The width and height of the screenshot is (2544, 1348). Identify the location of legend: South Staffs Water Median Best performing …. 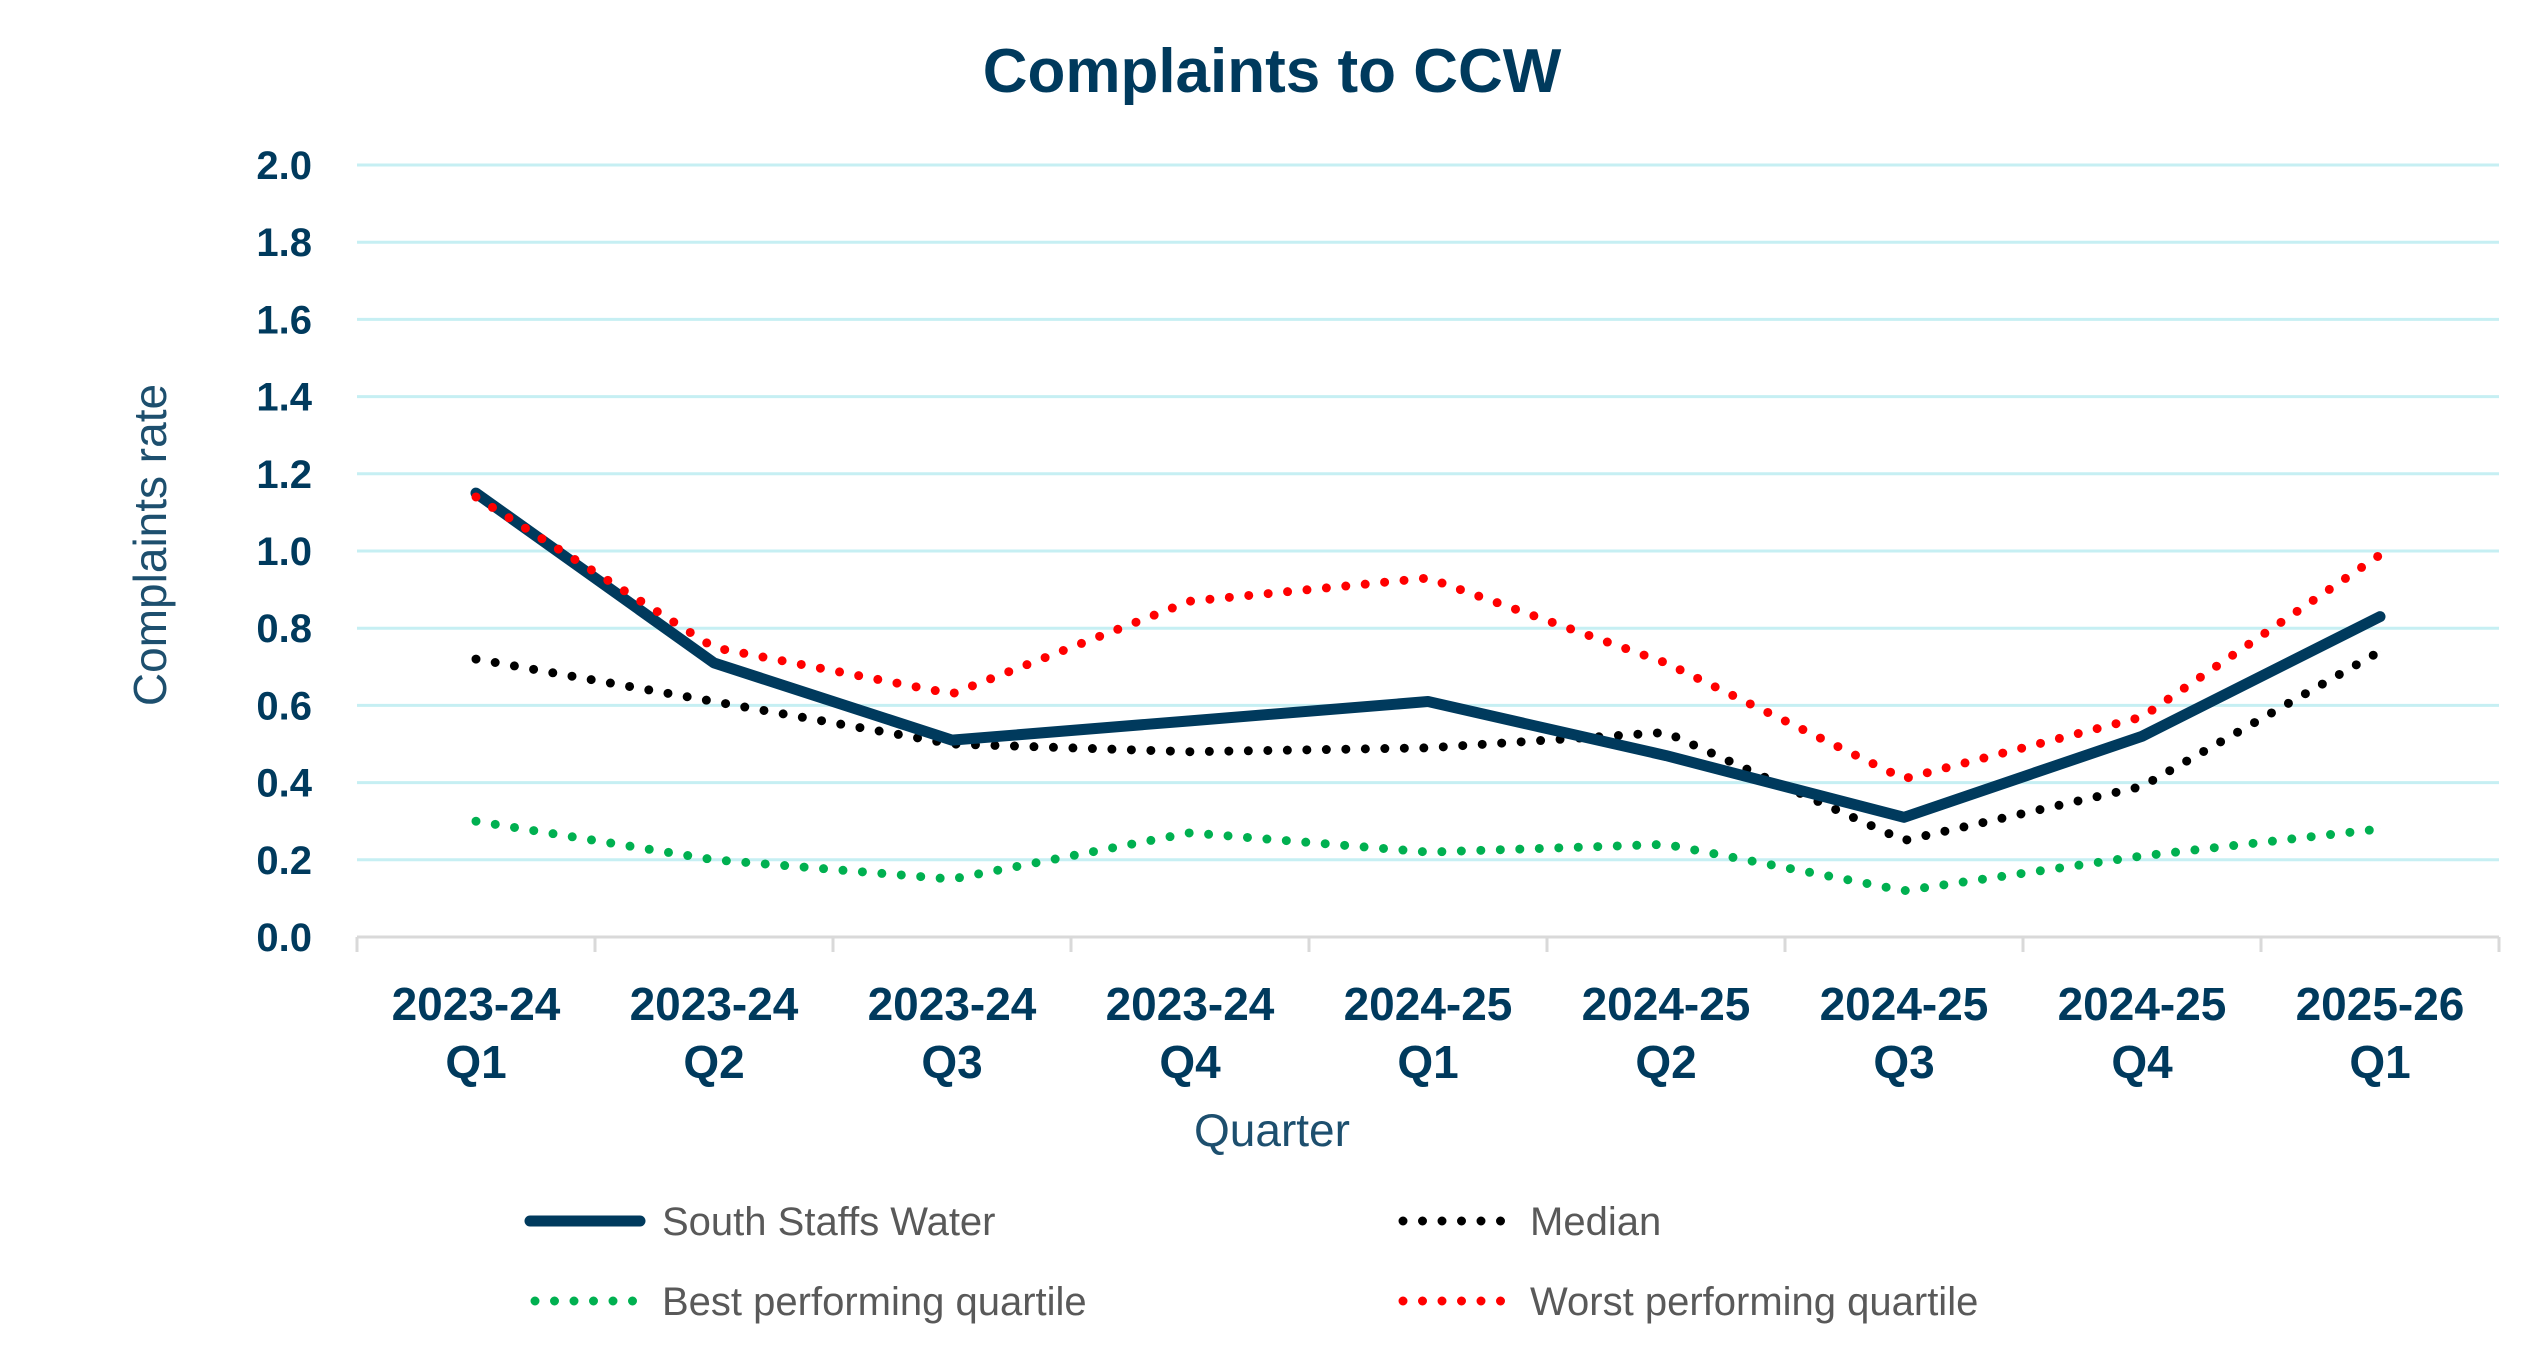
(1251, 1262).